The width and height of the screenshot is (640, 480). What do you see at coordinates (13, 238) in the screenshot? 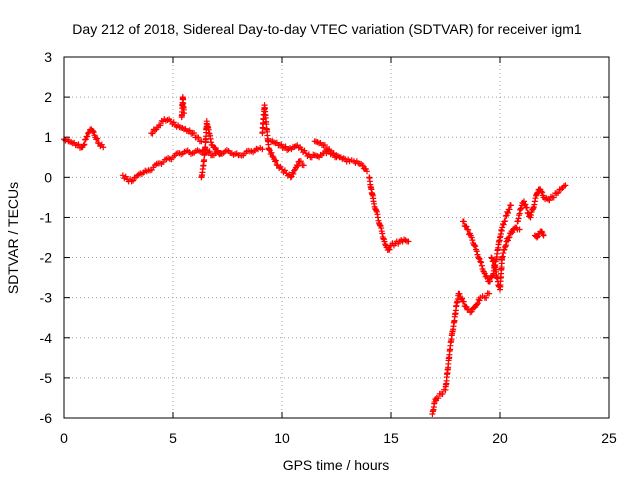
I see `y-axis-label: SDTVAR / TECUs` at bounding box center [13, 238].